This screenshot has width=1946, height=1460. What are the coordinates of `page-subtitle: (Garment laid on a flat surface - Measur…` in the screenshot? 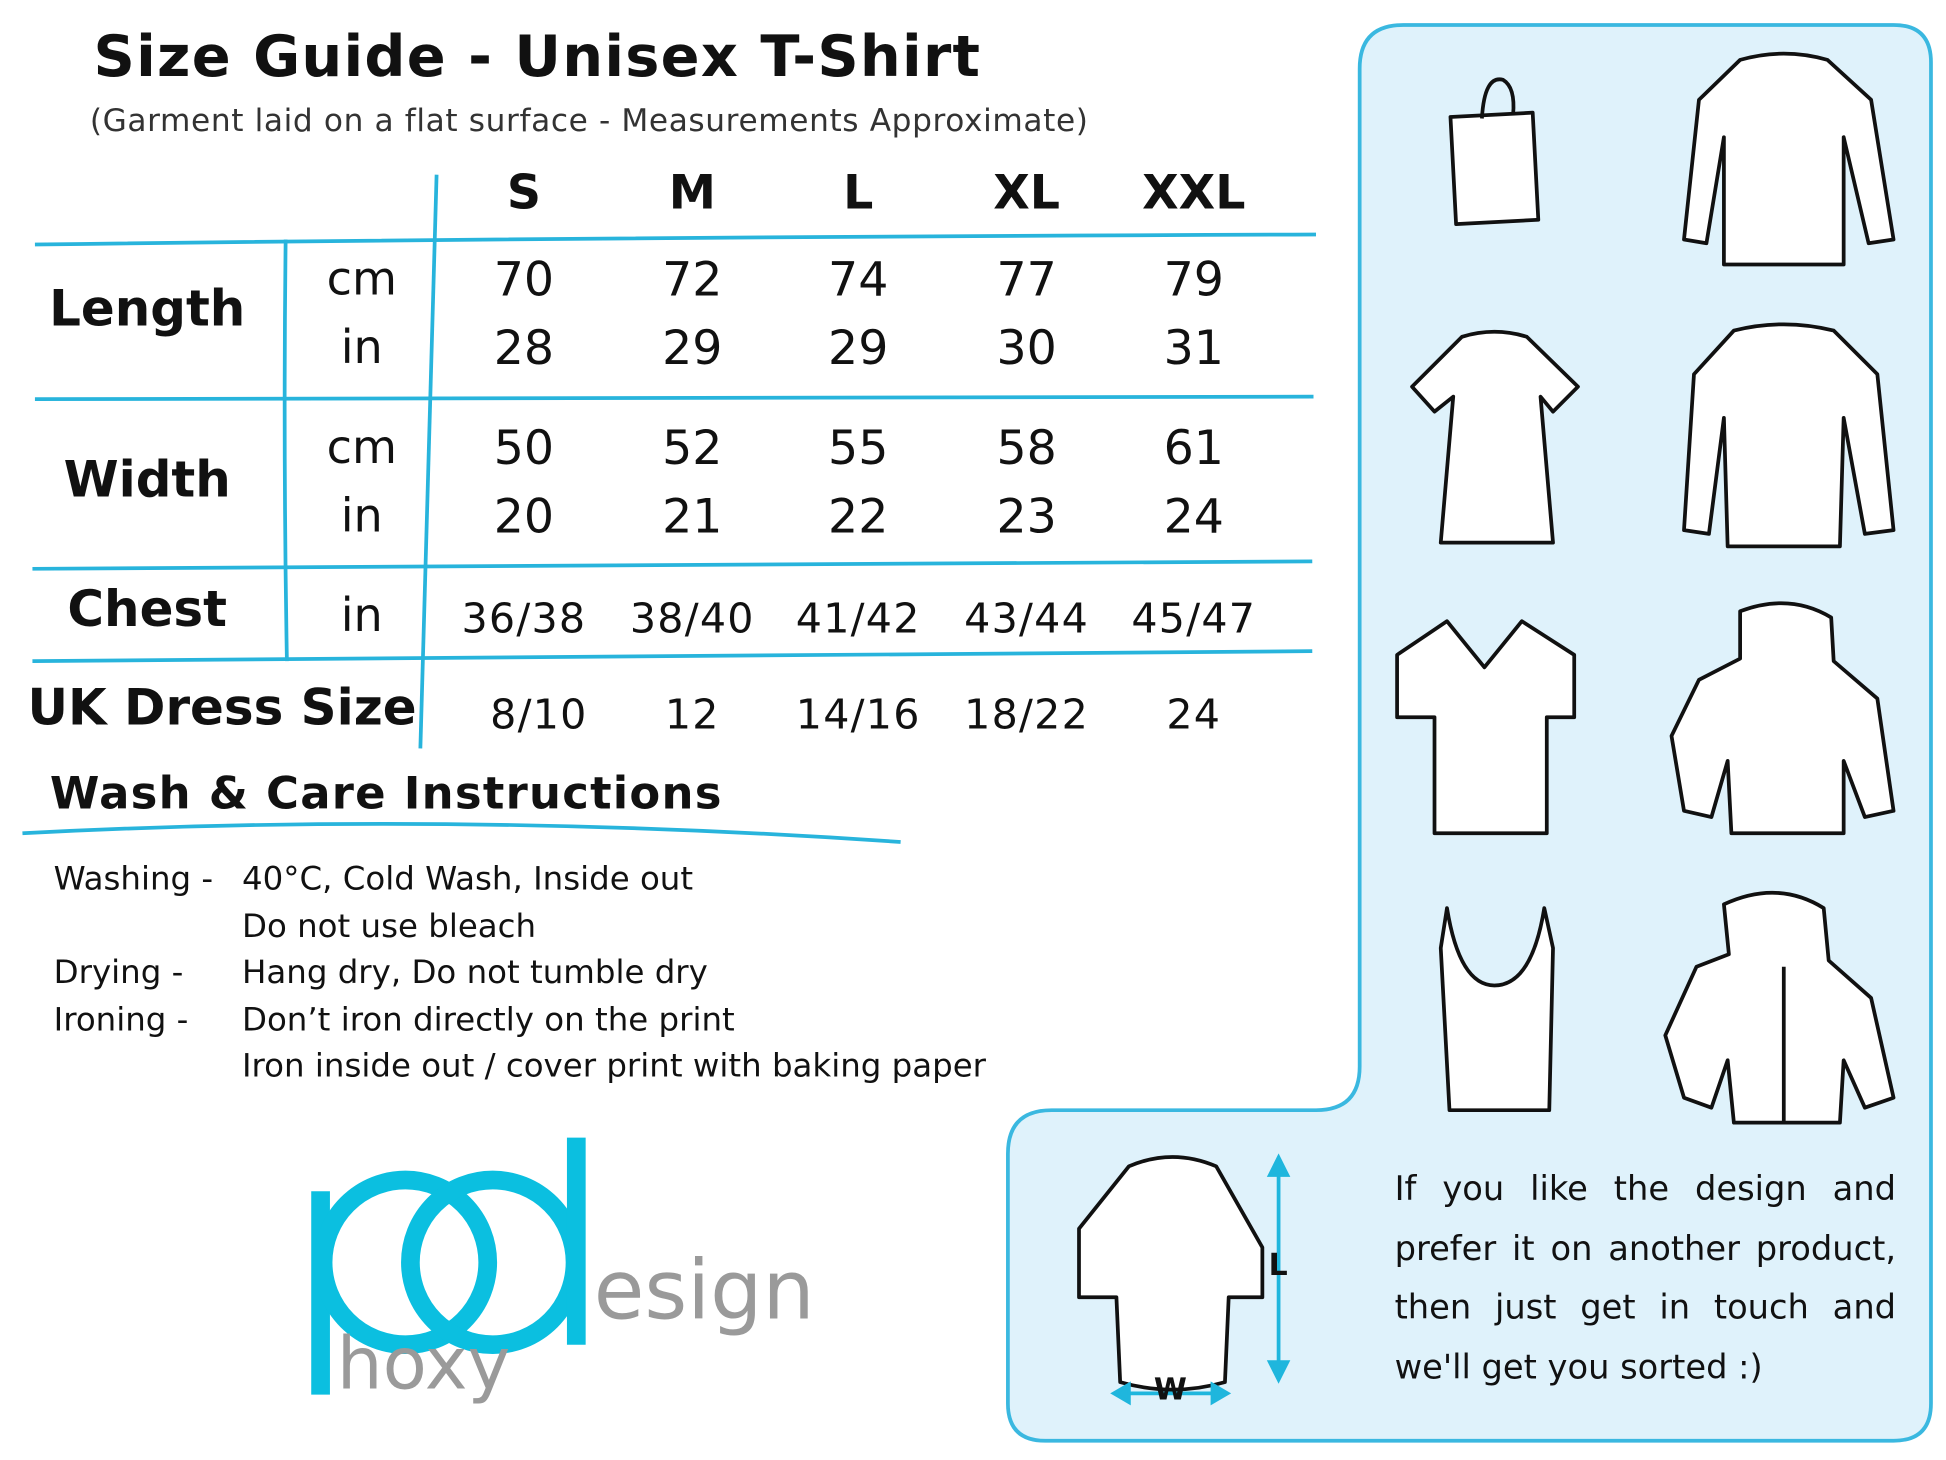 It's located at (589, 120).